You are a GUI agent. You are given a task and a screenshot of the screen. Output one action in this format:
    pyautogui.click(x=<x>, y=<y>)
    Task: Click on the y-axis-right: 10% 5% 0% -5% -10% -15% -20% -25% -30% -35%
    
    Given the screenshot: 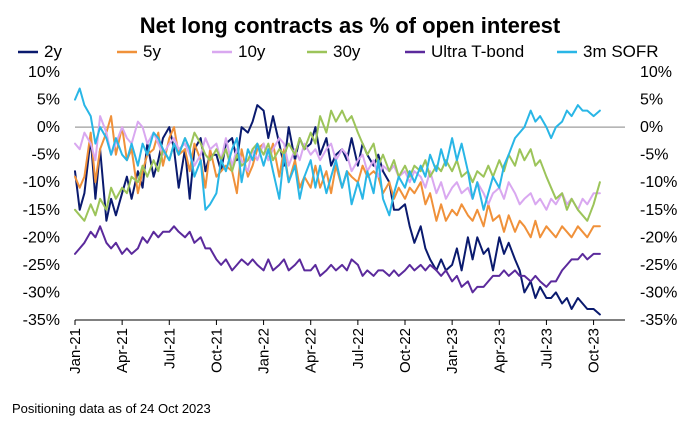 What is the action you would take?
    pyautogui.click(x=658, y=196)
    